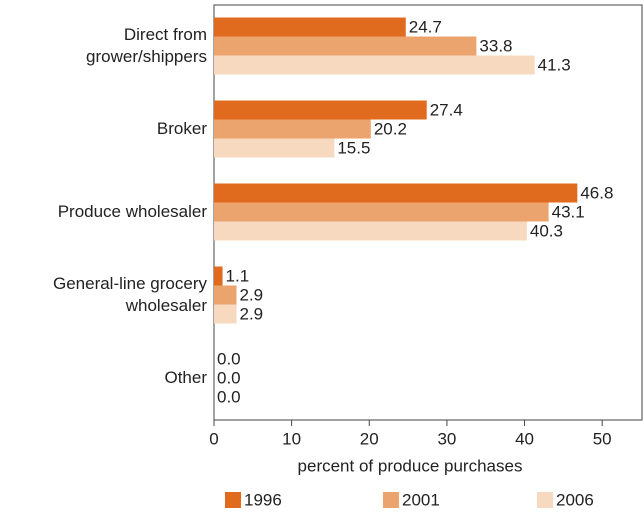  I want to click on value-label: 46.8, so click(596, 192).